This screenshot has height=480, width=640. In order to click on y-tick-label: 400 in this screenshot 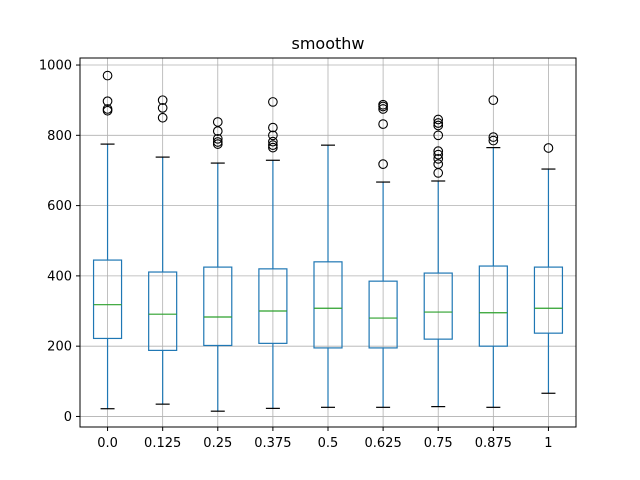, I will do `click(59, 276)`.